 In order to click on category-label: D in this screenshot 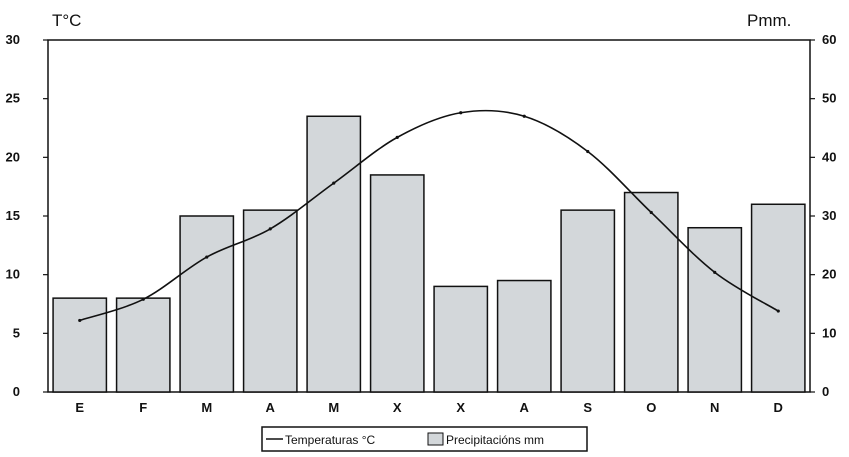, I will do `click(778, 407)`.